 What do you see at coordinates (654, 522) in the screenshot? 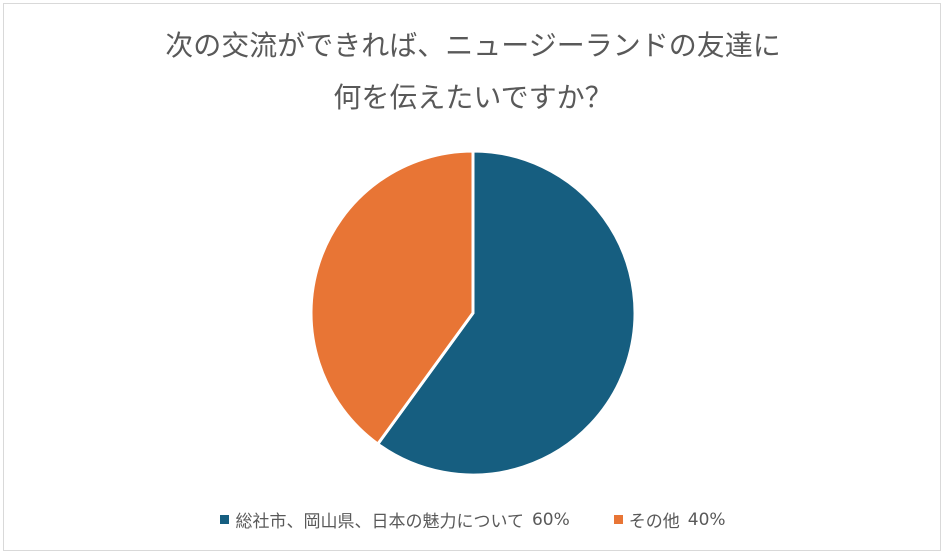
I see `legend-label-1: その他` at bounding box center [654, 522].